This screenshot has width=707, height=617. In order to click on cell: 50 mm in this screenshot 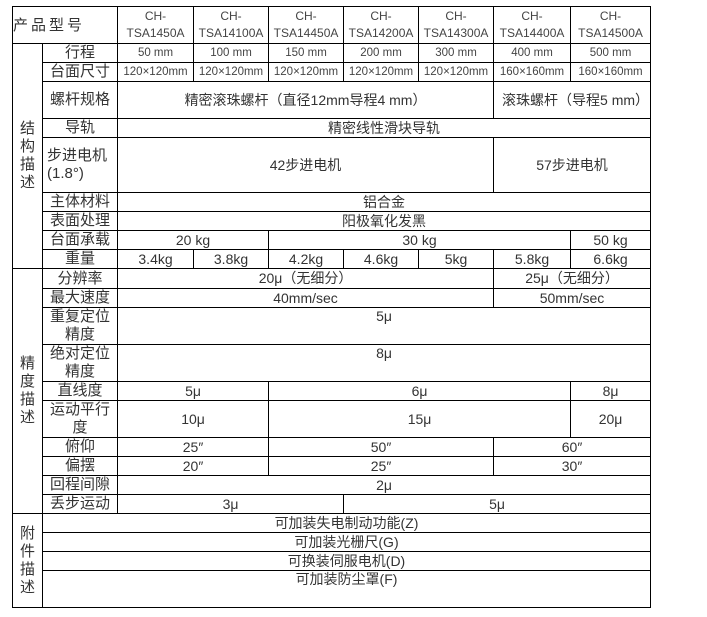, I will do `click(156, 53)`.